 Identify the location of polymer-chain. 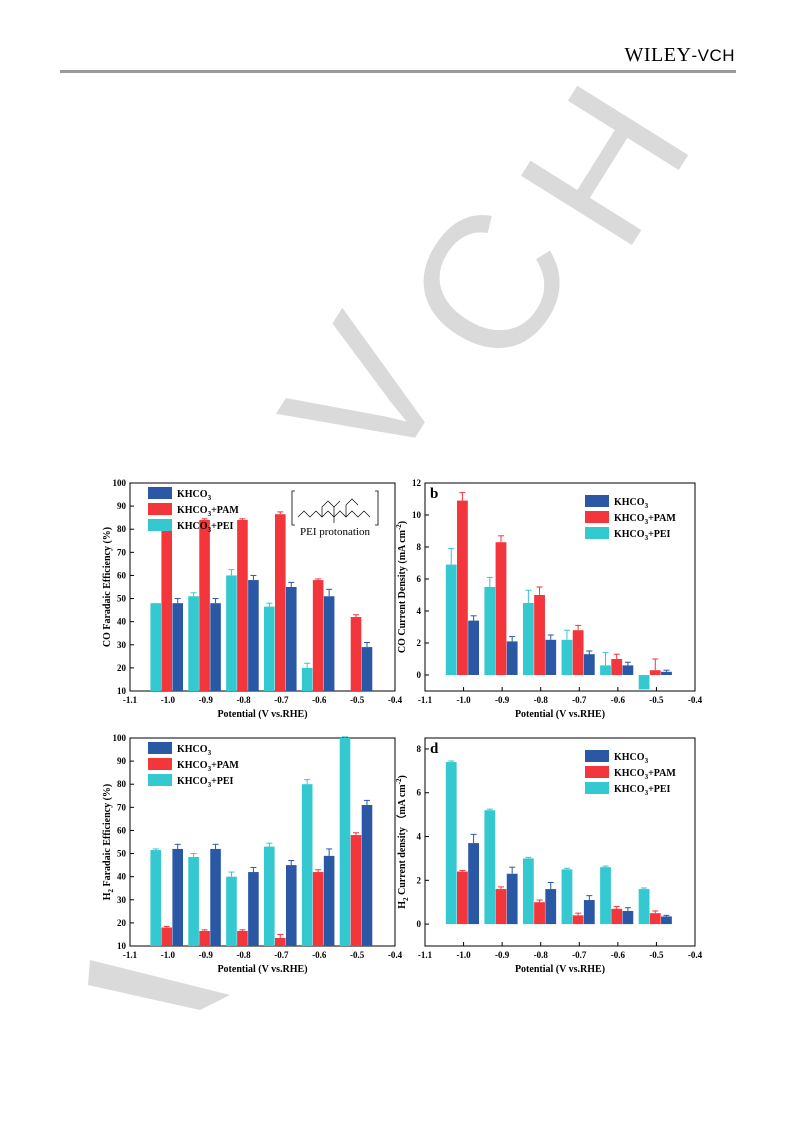
(334, 510).